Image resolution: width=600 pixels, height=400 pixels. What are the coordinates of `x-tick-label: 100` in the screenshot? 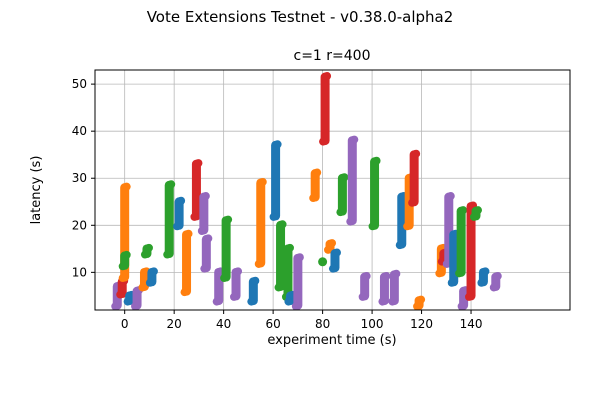 It's located at (372, 324).